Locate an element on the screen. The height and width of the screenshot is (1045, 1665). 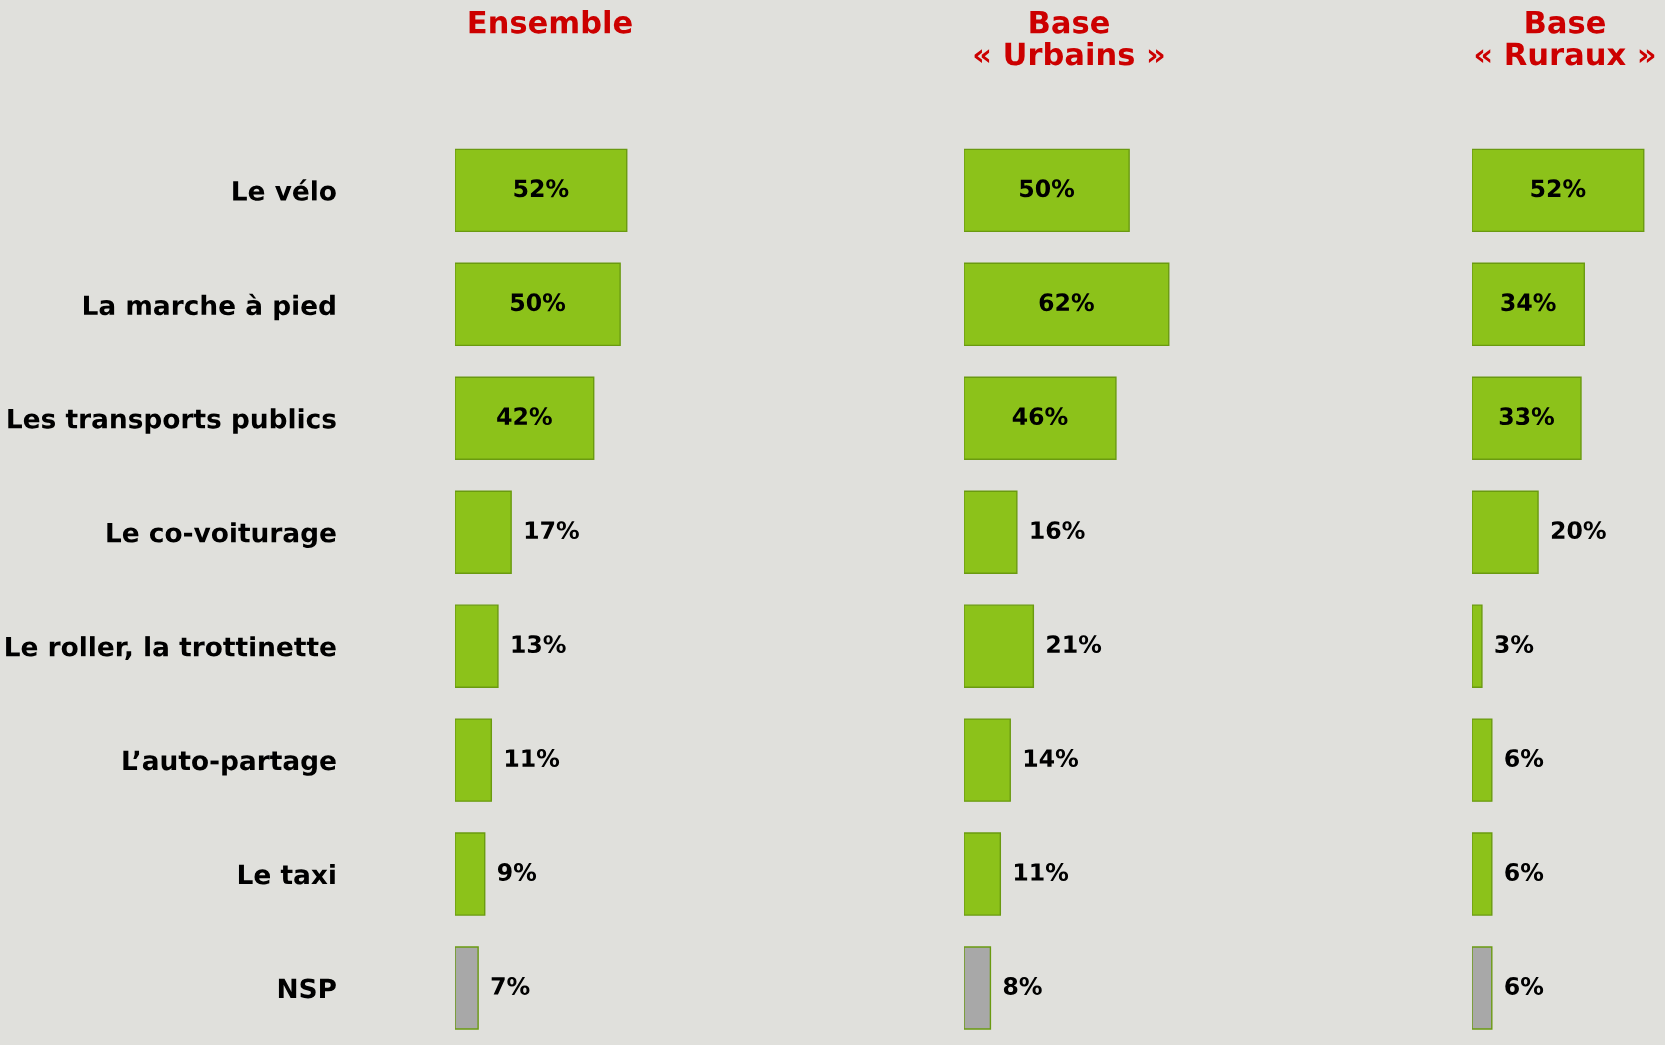
data-label: 17% is located at coordinates (552, 530).